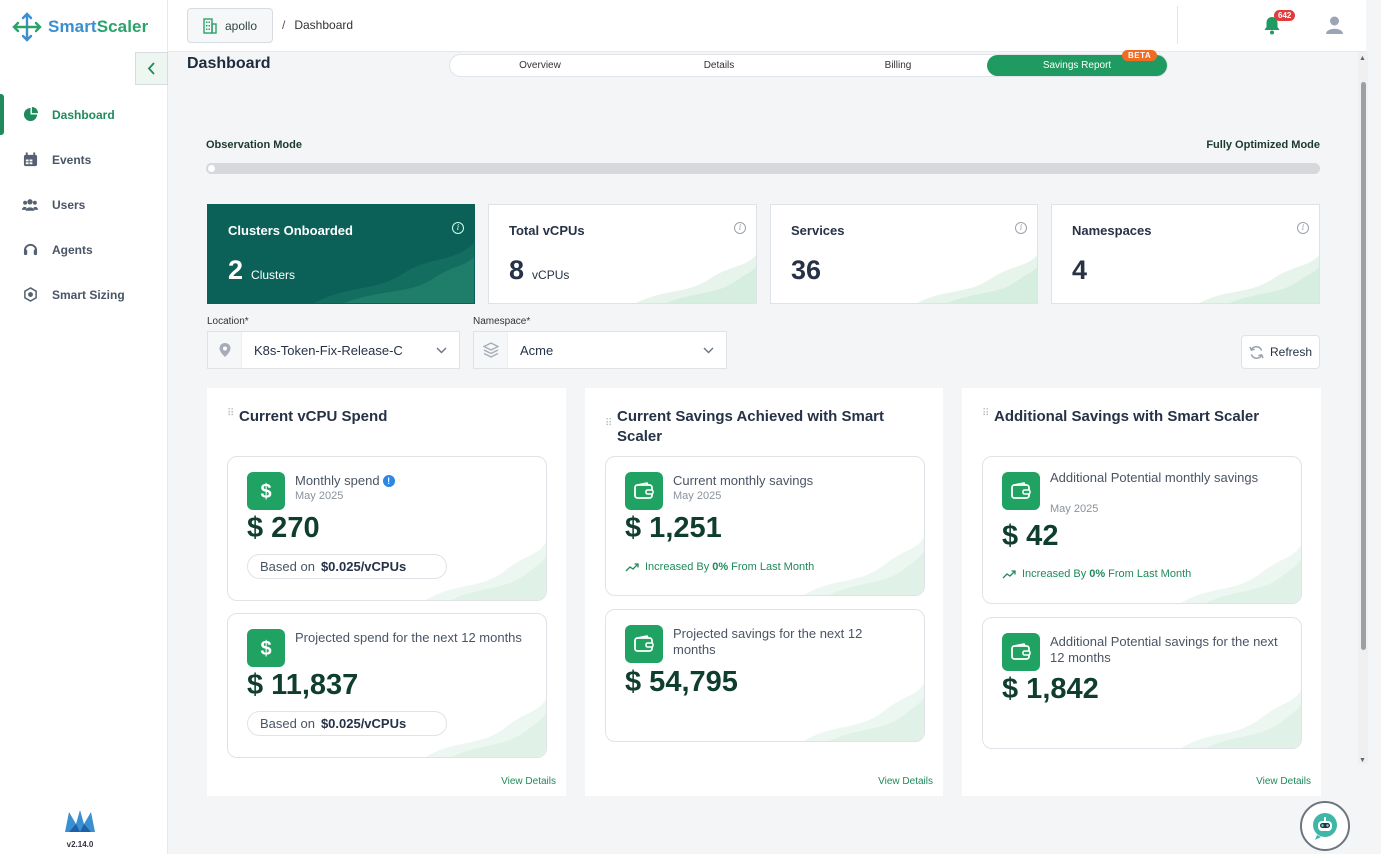  What do you see at coordinates (1334, 25) in the screenshot?
I see `user-avatar-icon` at bounding box center [1334, 25].